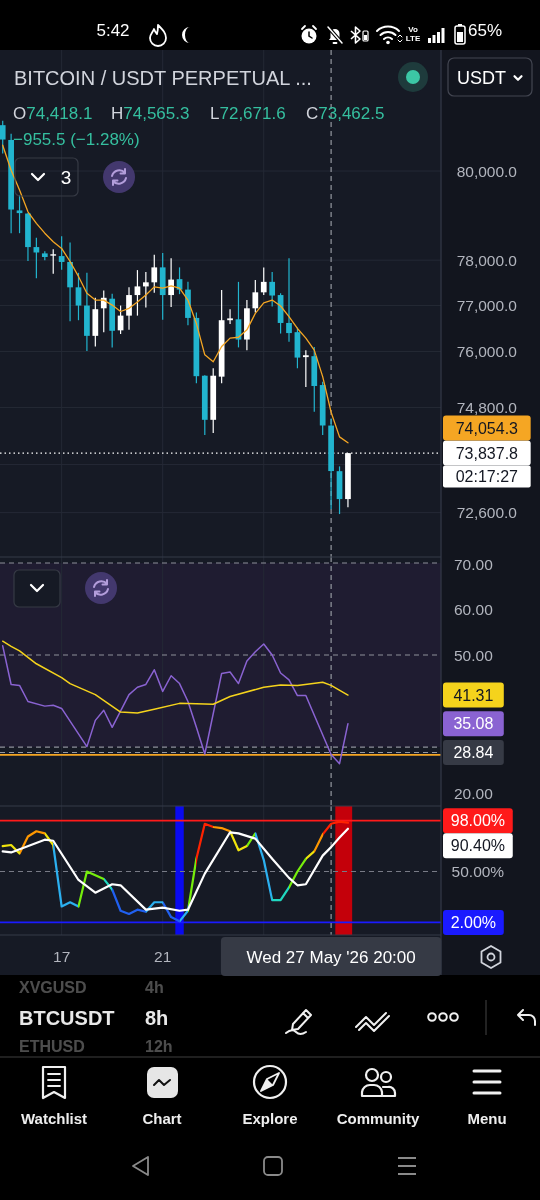 This screenshot has height=1200, width=540. I want to click on text: 4h, so click(154, 987).